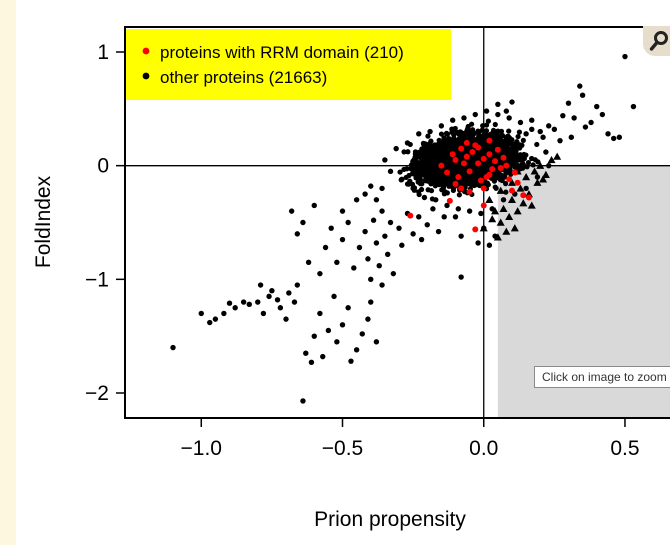  I want to click on x-tick-label: −1.0, so click(201, 448).